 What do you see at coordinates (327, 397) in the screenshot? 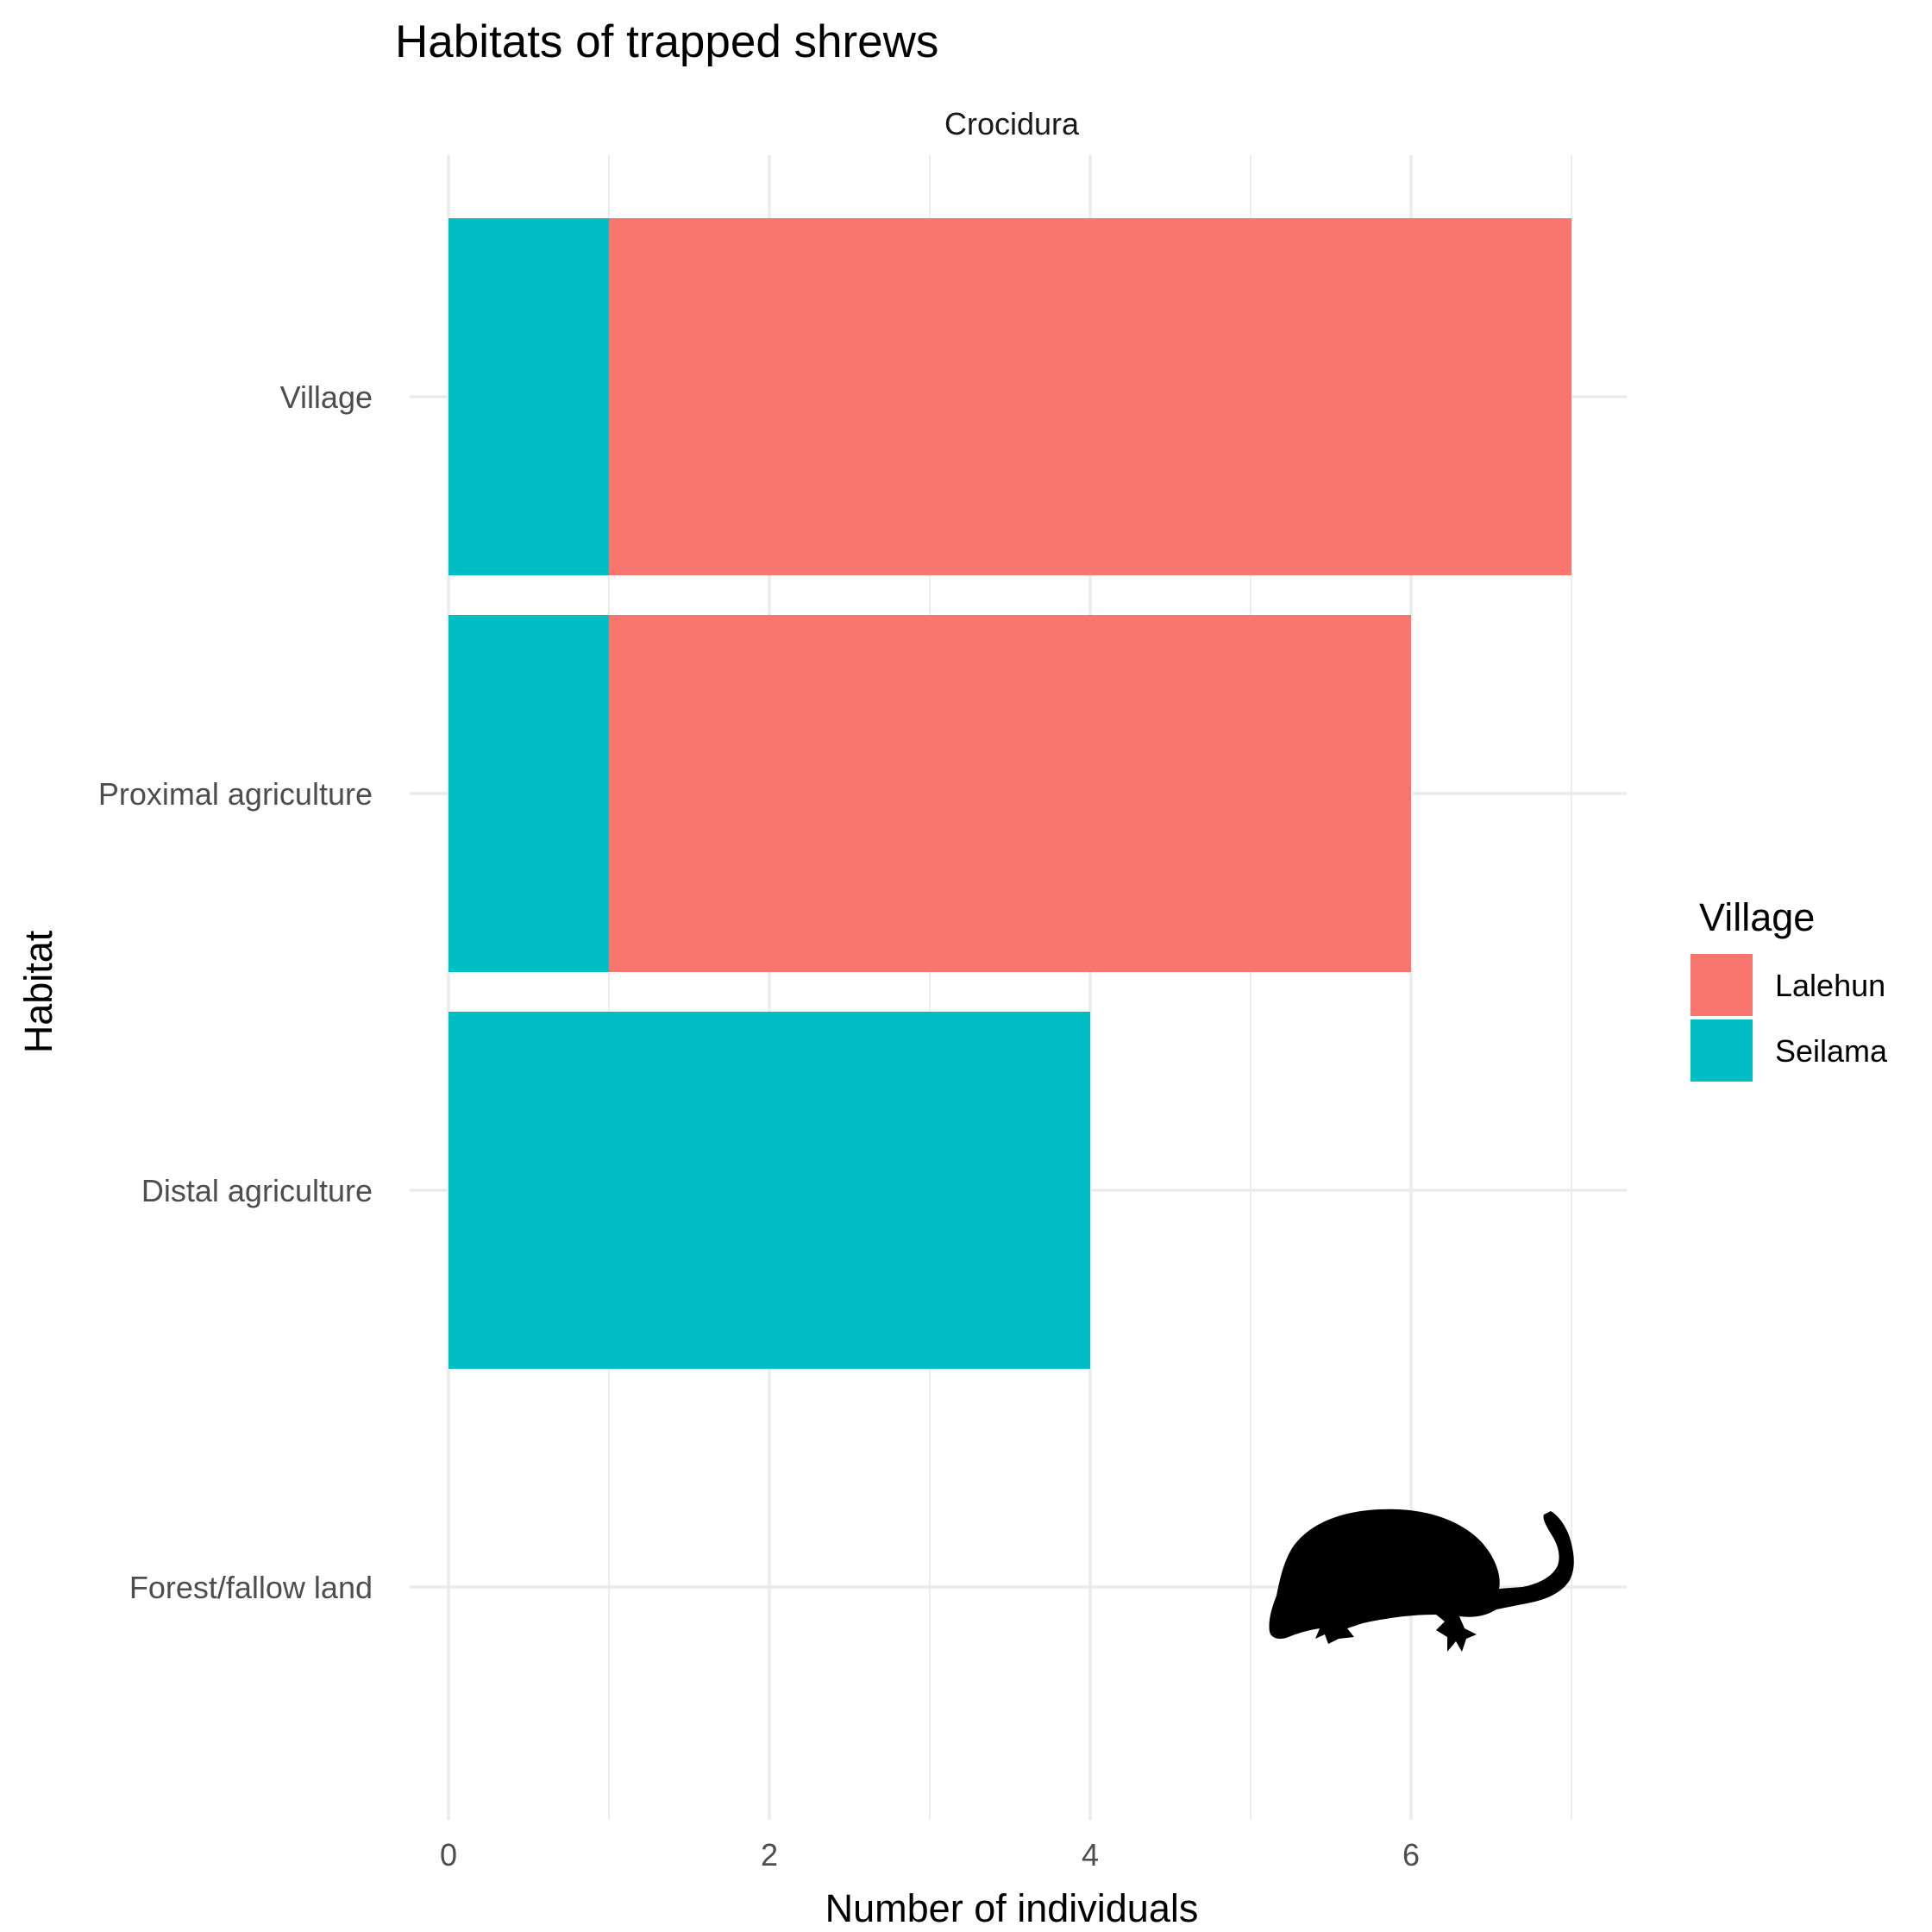
I see `y-tick-label: Village` at bounding box center [327, 397].